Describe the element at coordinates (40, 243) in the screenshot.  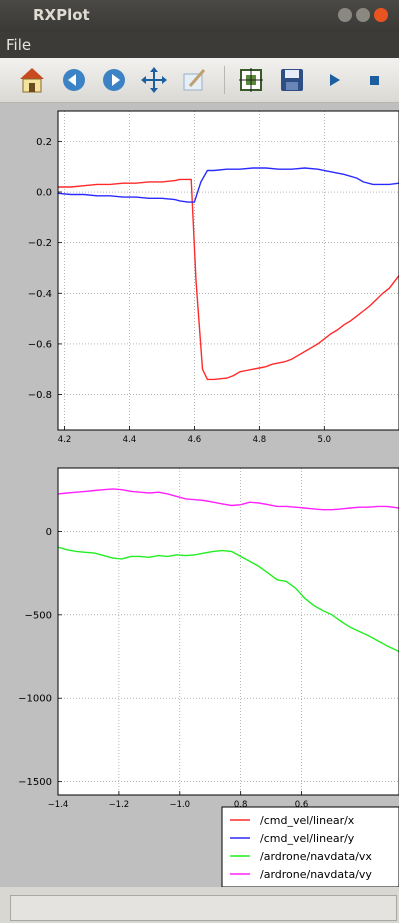
I see `y-tick-label: −0.2` at that location.